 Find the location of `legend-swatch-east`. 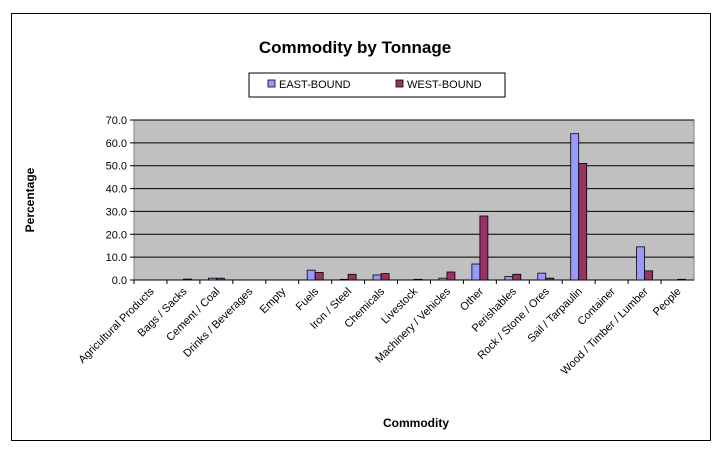

legend-swatch-east is located at coordinates (271, 83).